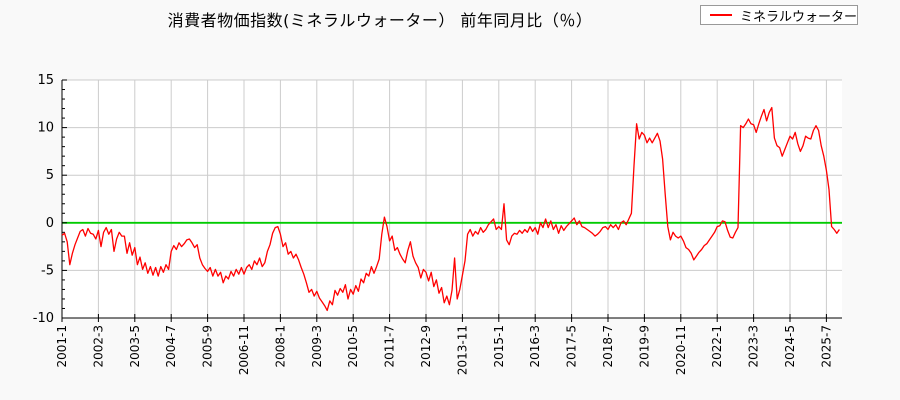 The image size is (900, 400). What do you see at coordinates (721, 15) in the screenshot?
I see `legend-line-swatch` at bounding box center [721, 15].